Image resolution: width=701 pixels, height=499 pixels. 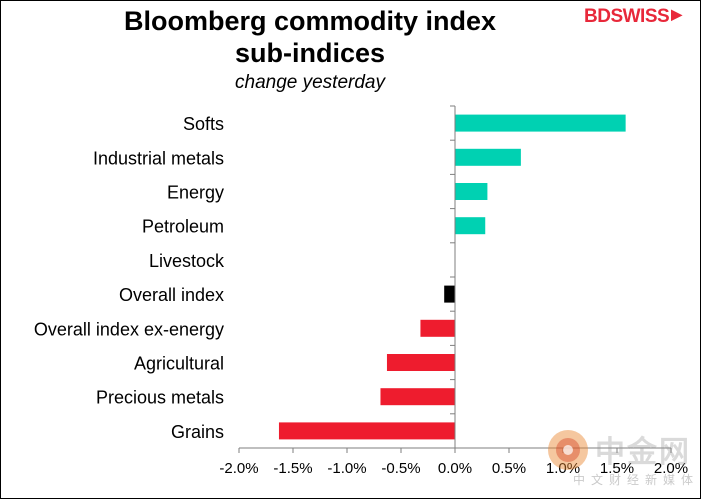 I want to click on bar-overall-index-ex-energy, so click(x=437, y=328).